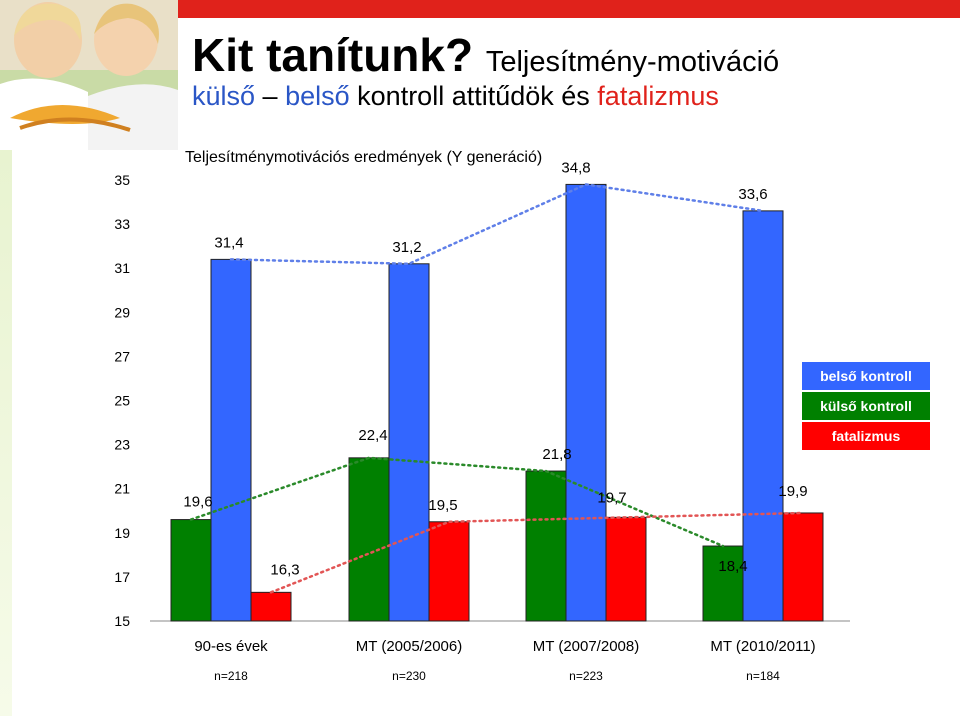  Describe the element at coordinates (763, 676) in the screenshot. I see `sample-size-label: n=184` at that location.